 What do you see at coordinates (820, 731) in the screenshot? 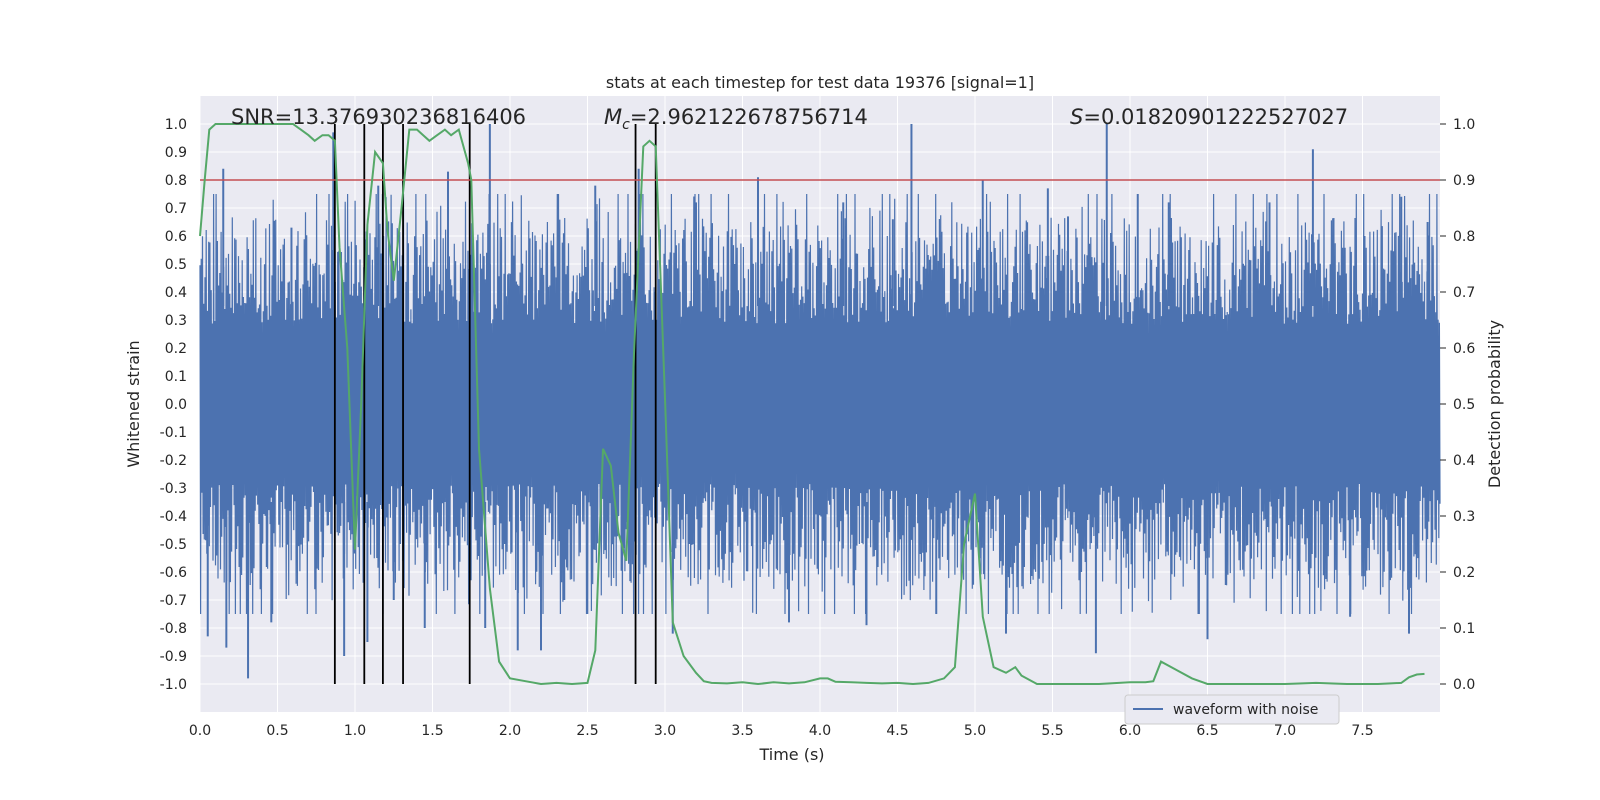
I see `x-tick-label: 4.0` at bounding box center [820, 731].